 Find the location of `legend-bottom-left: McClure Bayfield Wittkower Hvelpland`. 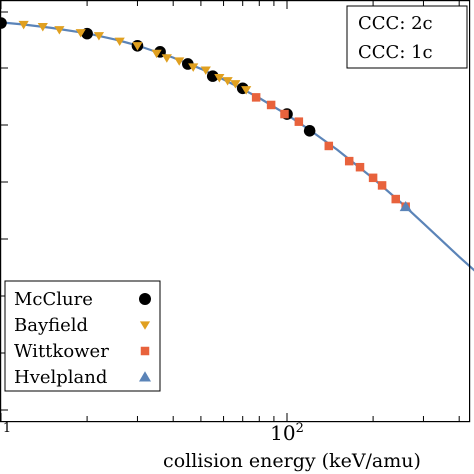

legend-bottom-left: McClure Bayfield Wittkower Hvelpland is located at coordinates (82, 336).